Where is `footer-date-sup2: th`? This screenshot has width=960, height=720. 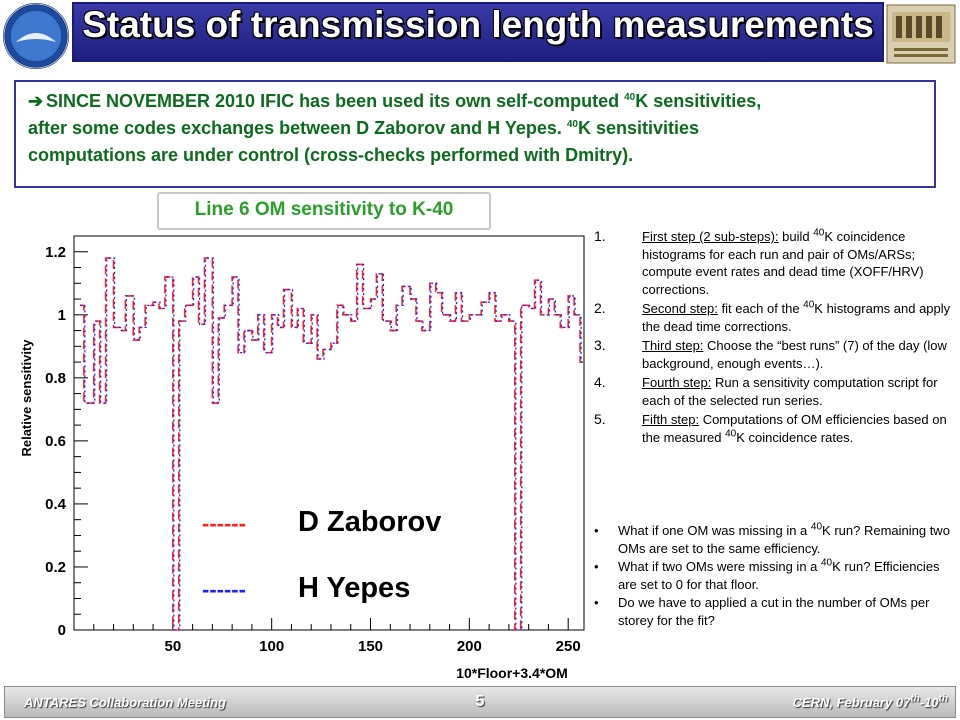 footer-date-sup2: th is located at coordinates (943, 699).